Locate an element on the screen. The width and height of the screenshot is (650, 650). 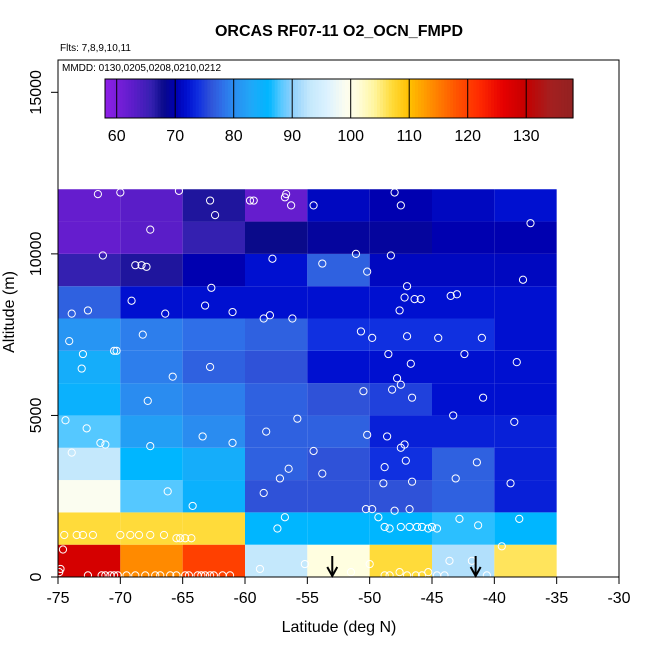
y-tick-label: 0 is located at coordinates (36, 576).